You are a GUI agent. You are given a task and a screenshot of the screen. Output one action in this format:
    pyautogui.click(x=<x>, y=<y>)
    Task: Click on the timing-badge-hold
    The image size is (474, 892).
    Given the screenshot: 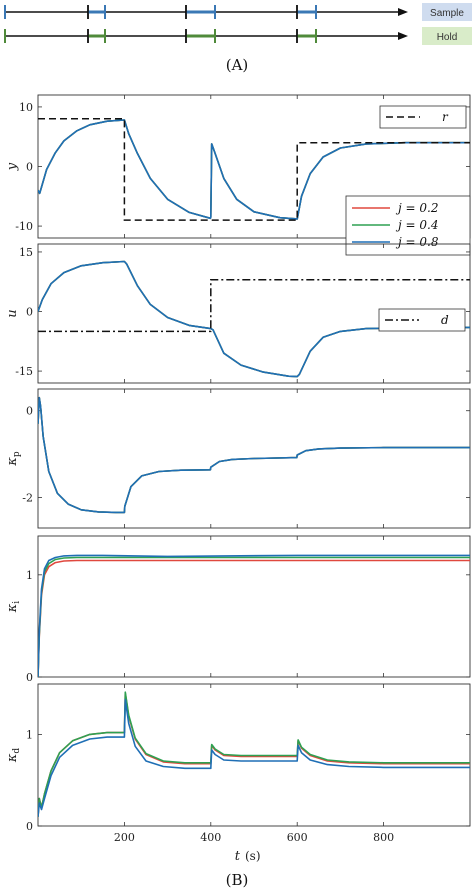 What is the action you would take?
    pyautogui.click(x=447, y=36)
    